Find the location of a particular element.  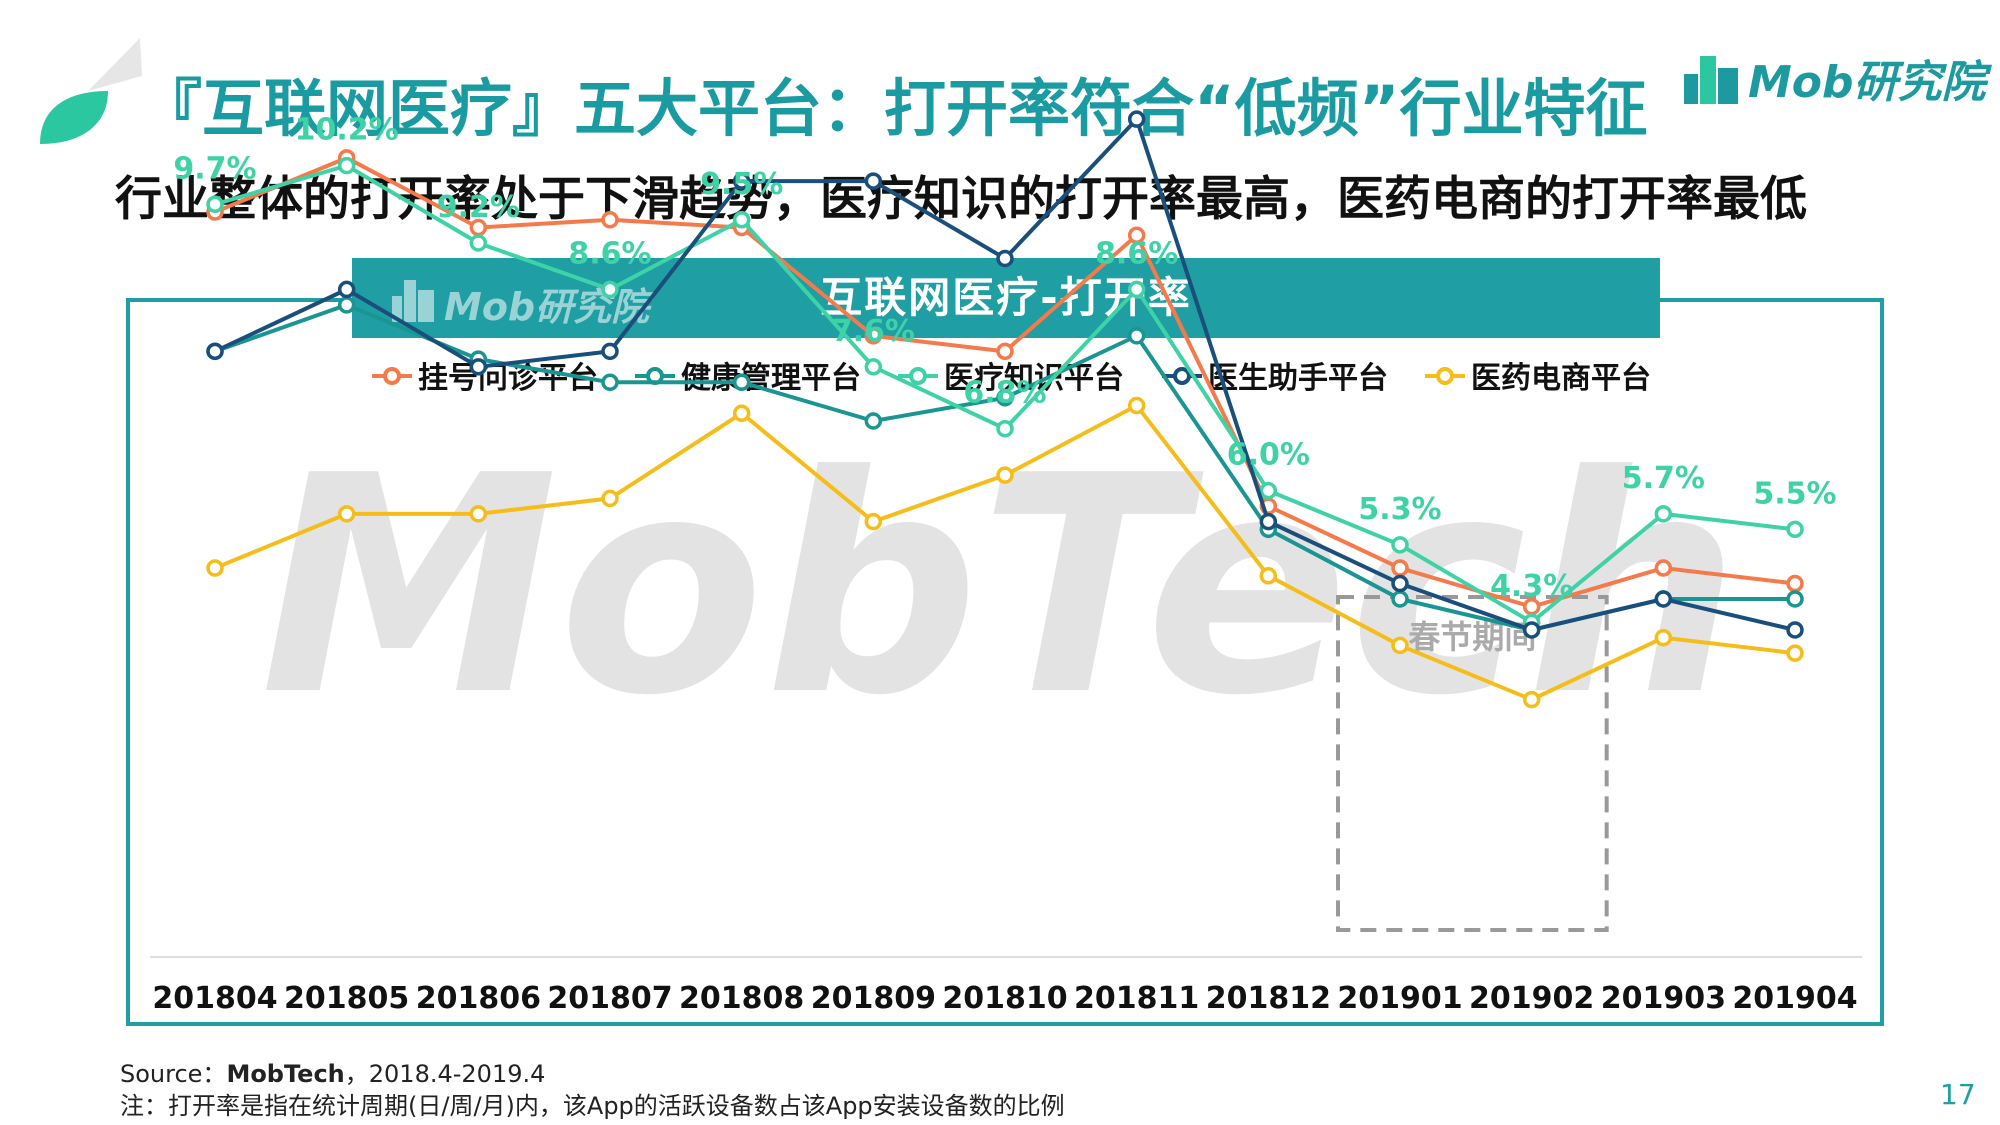

source-line: Source：MobTech，2018.4-2019.4 is located at coordinates (332, 1071).